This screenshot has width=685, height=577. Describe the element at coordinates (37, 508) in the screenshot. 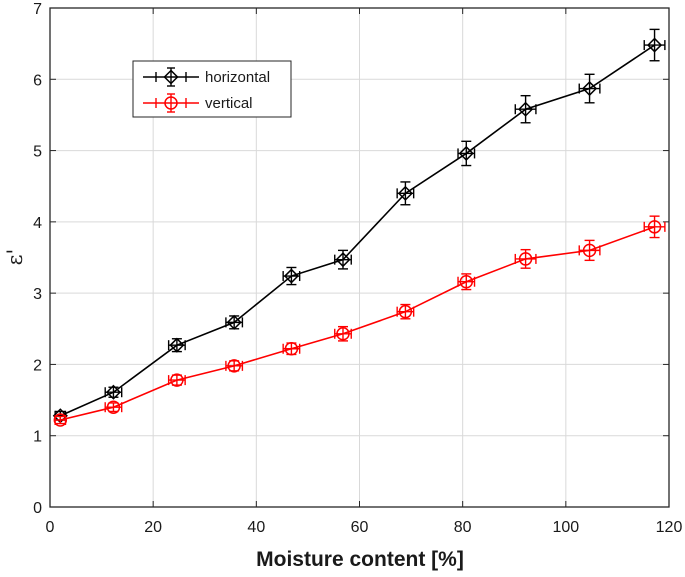

I see `y-tick-label: 0` at that location.